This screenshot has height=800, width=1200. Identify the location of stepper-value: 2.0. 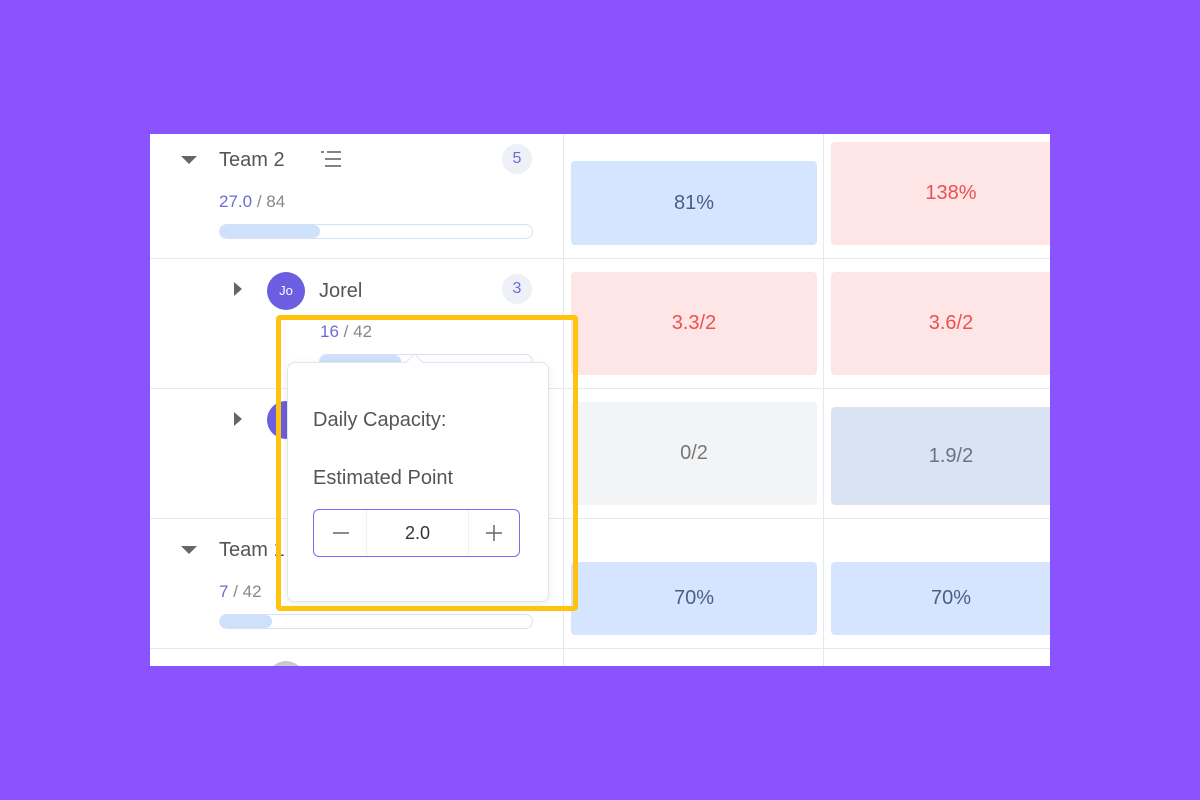
(417, 533).